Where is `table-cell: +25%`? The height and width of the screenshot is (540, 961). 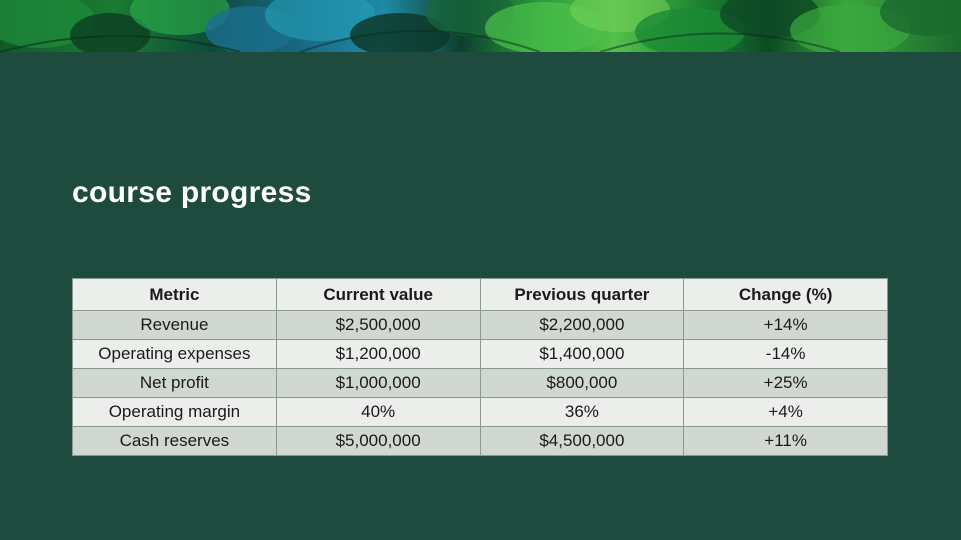
table-cell: +25% is located at coordinates (785, 383).